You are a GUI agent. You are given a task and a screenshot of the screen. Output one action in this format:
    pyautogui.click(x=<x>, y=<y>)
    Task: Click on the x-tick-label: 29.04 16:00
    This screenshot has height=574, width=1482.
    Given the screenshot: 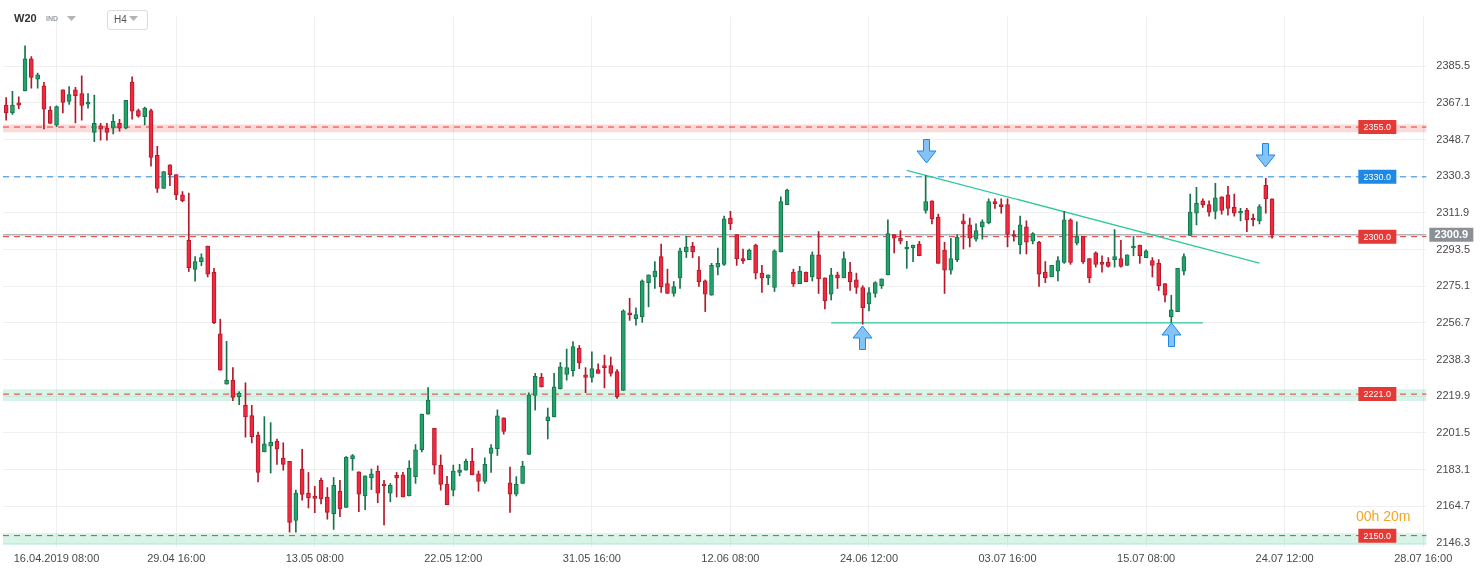 What is the action you would take?
    pyautogui.click(x=176, y=558)
    